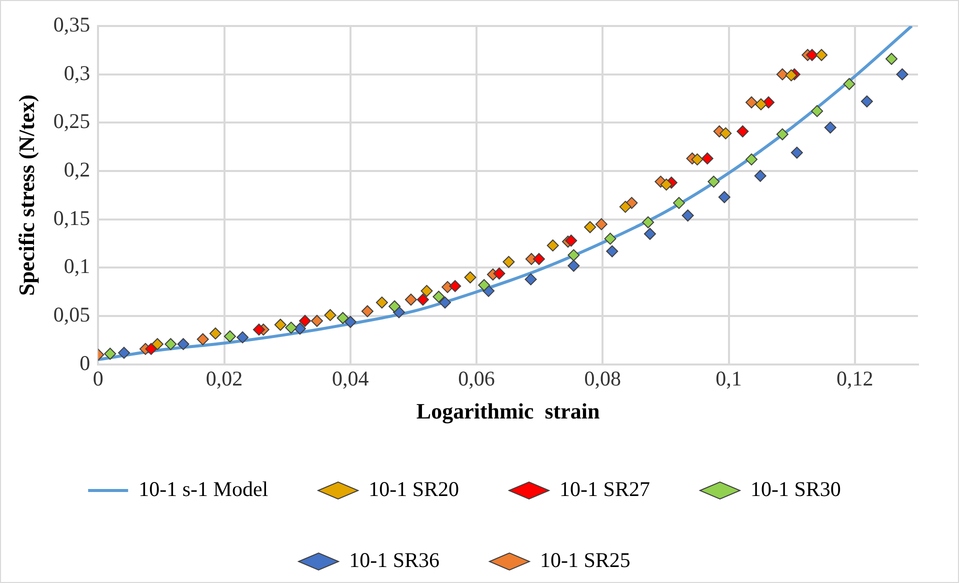 The width and height of the screenshot is (959, 583). Describe the element at coordinates (795, 489) in the screenshot. I see `legend-label: 10-1 SR30` at that location.